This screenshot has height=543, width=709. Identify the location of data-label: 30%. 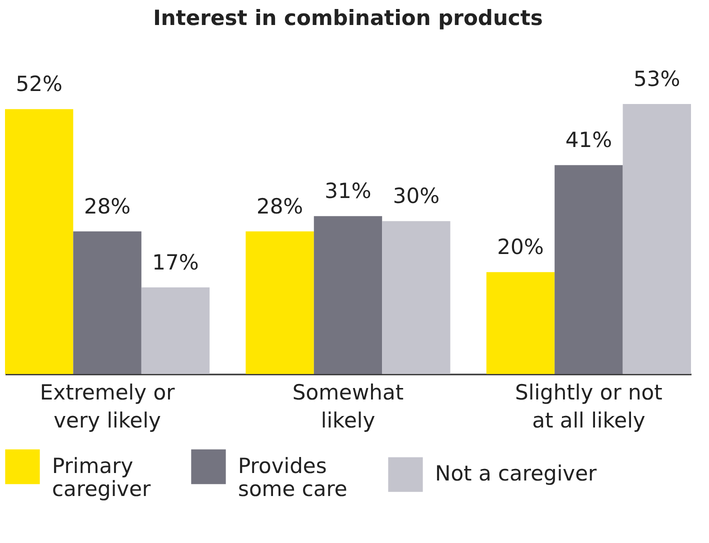
(416, 196).